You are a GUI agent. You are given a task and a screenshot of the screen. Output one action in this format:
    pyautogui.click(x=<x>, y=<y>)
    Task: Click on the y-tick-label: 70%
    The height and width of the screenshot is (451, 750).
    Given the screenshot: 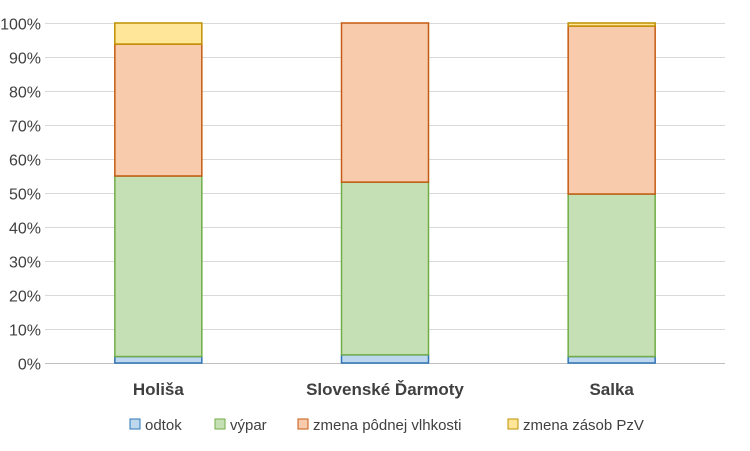 What is the action you would take?
    pyautogui.click(x=25, y=127)
    